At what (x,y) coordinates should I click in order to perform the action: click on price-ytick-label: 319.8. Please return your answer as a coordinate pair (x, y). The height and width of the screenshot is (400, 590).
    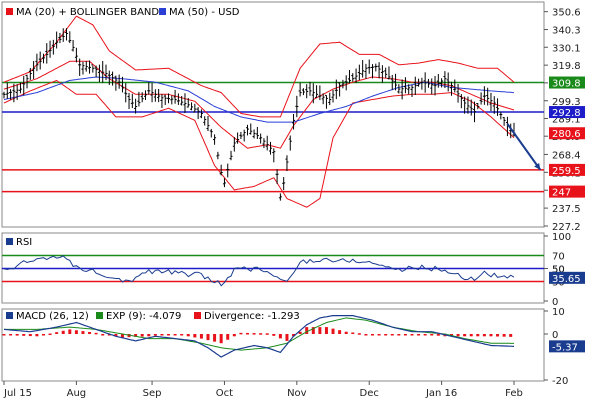
    Looking at the image, I should click on (566, 66).